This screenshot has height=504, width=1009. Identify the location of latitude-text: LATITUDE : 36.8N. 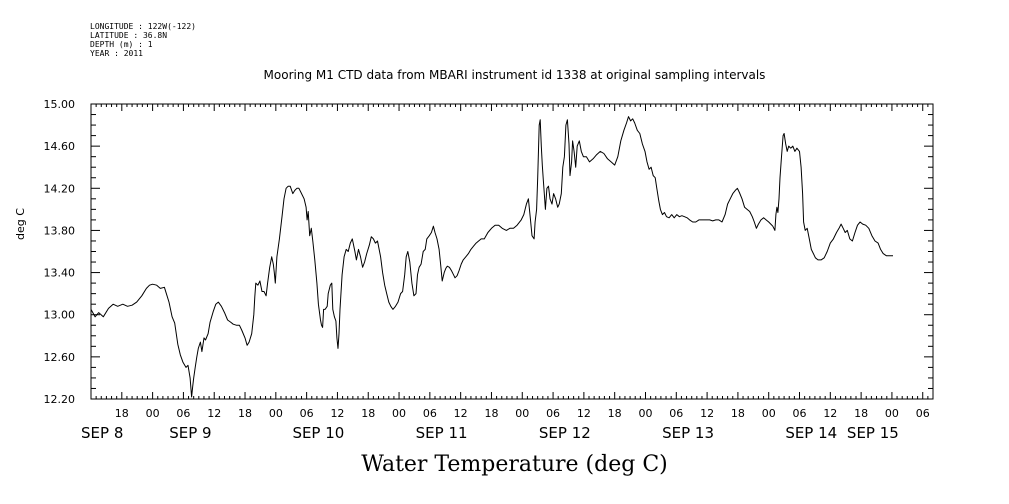
(129, 35).